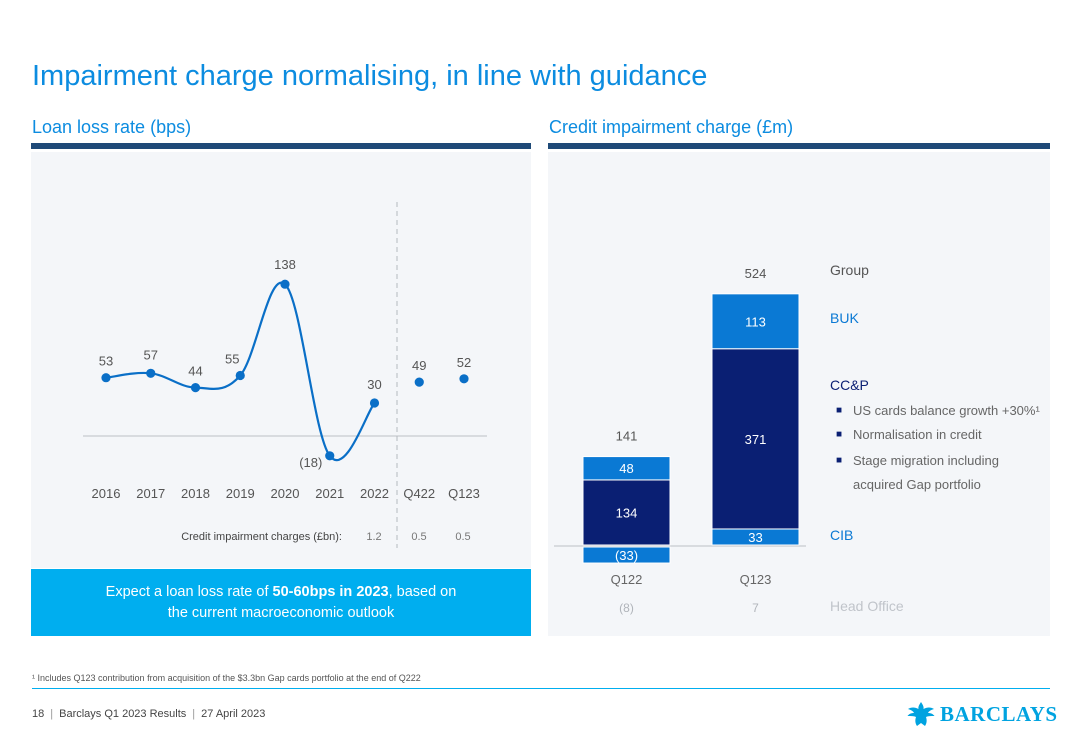  What do you see at coordinates (106, 361) in the screenshot?
I see `value-label-2016: 53` at bounding box center [106, 361].